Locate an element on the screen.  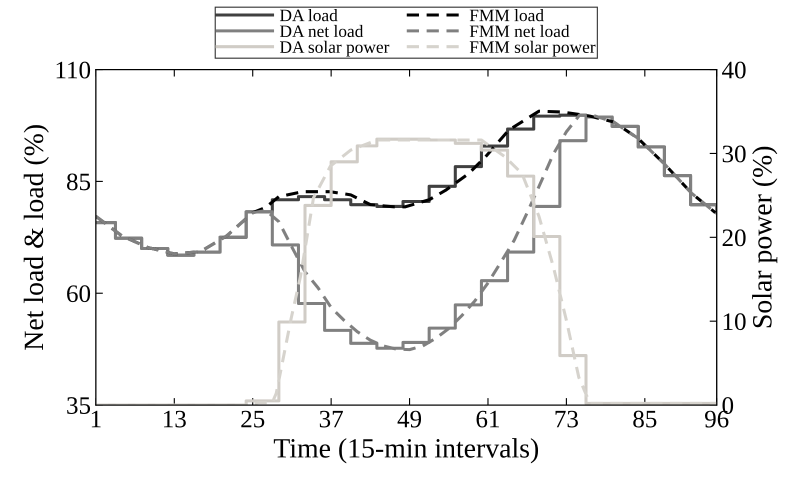
legend-label: DA solar power is located at coordinates (335, 48).